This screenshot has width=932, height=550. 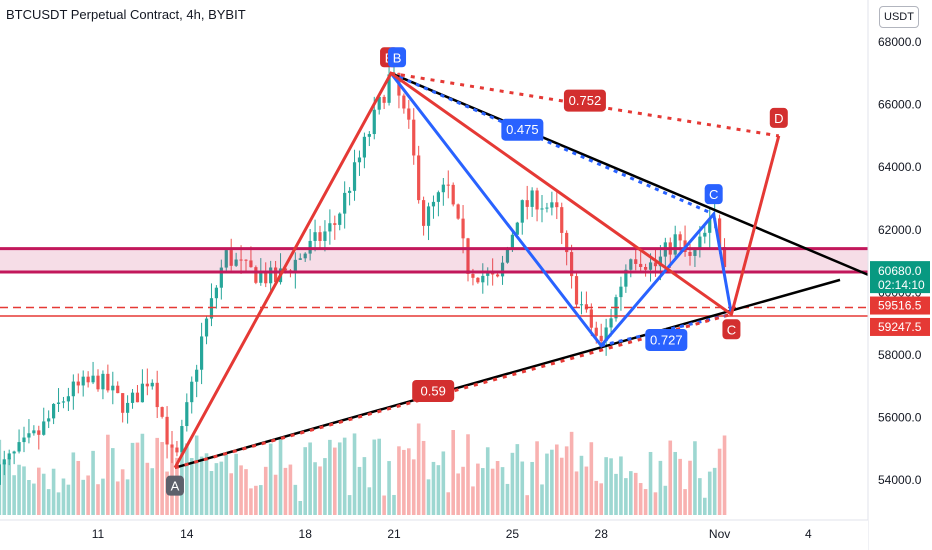 What do you see at coordinates (900, 42) in the screenshot?
I see `y-tick-label: 68000.0` at bounding box center [900, 42].